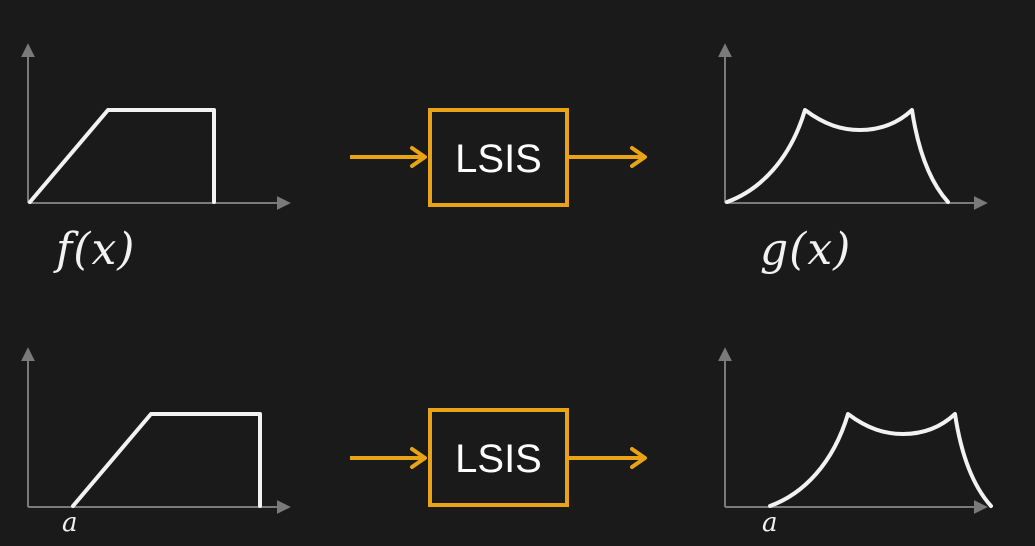  I want to click on input-plot-bottom, so click(156, 430).